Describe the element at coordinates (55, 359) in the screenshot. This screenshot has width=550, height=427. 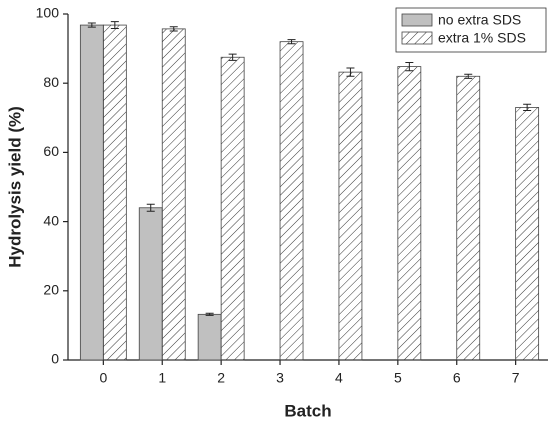
I see `y-tick-label: 0` at that location.